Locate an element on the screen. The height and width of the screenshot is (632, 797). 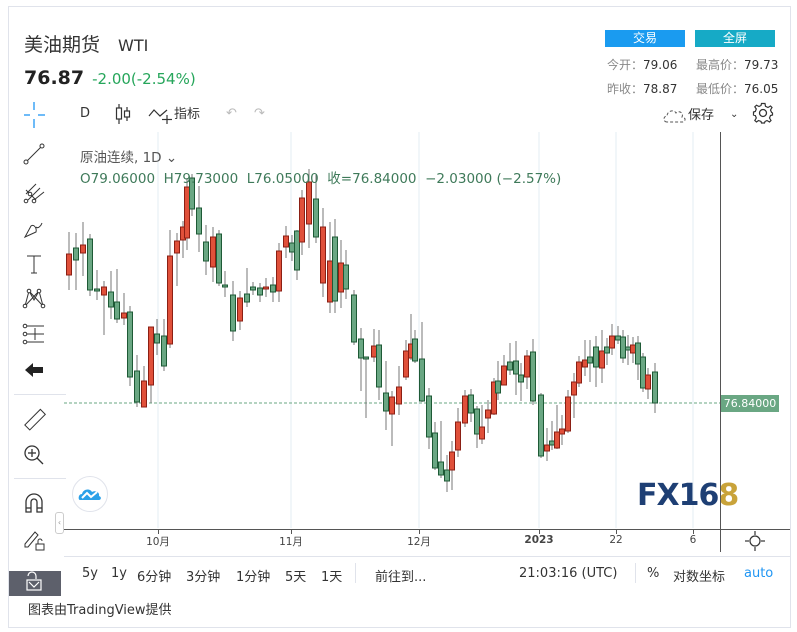
gear-icon is located at coordinates (763, 115).